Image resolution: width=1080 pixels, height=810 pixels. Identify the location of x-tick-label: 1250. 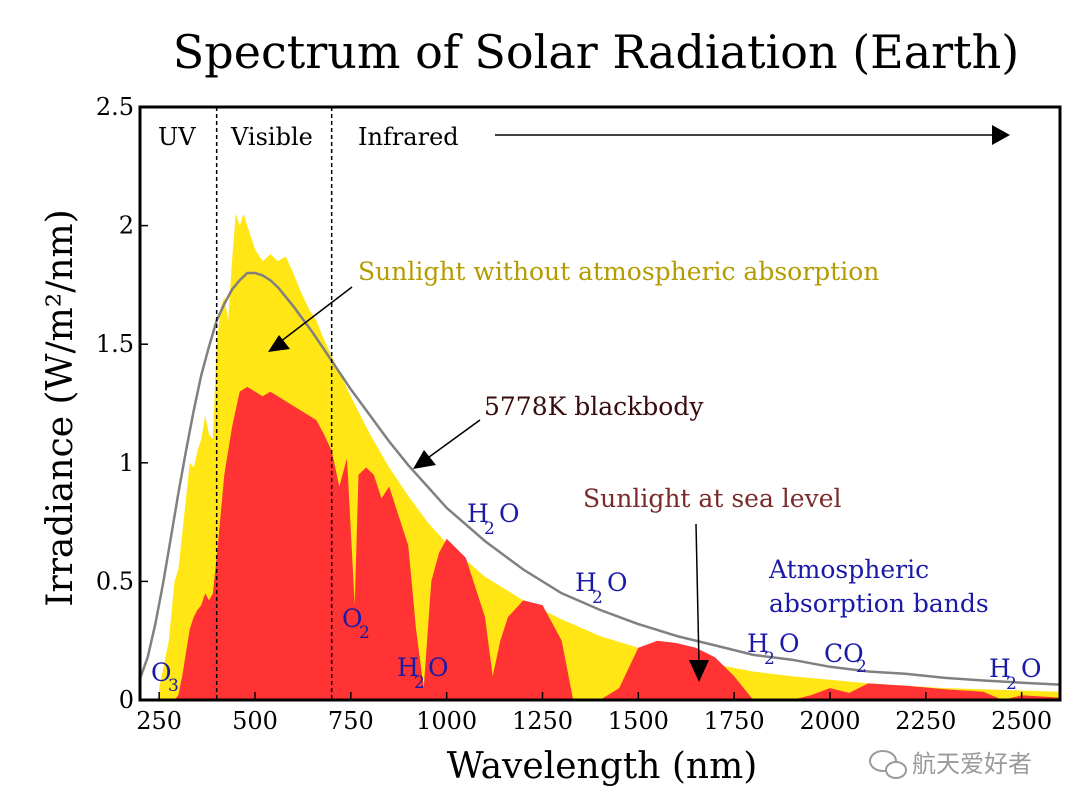
(542, 721).